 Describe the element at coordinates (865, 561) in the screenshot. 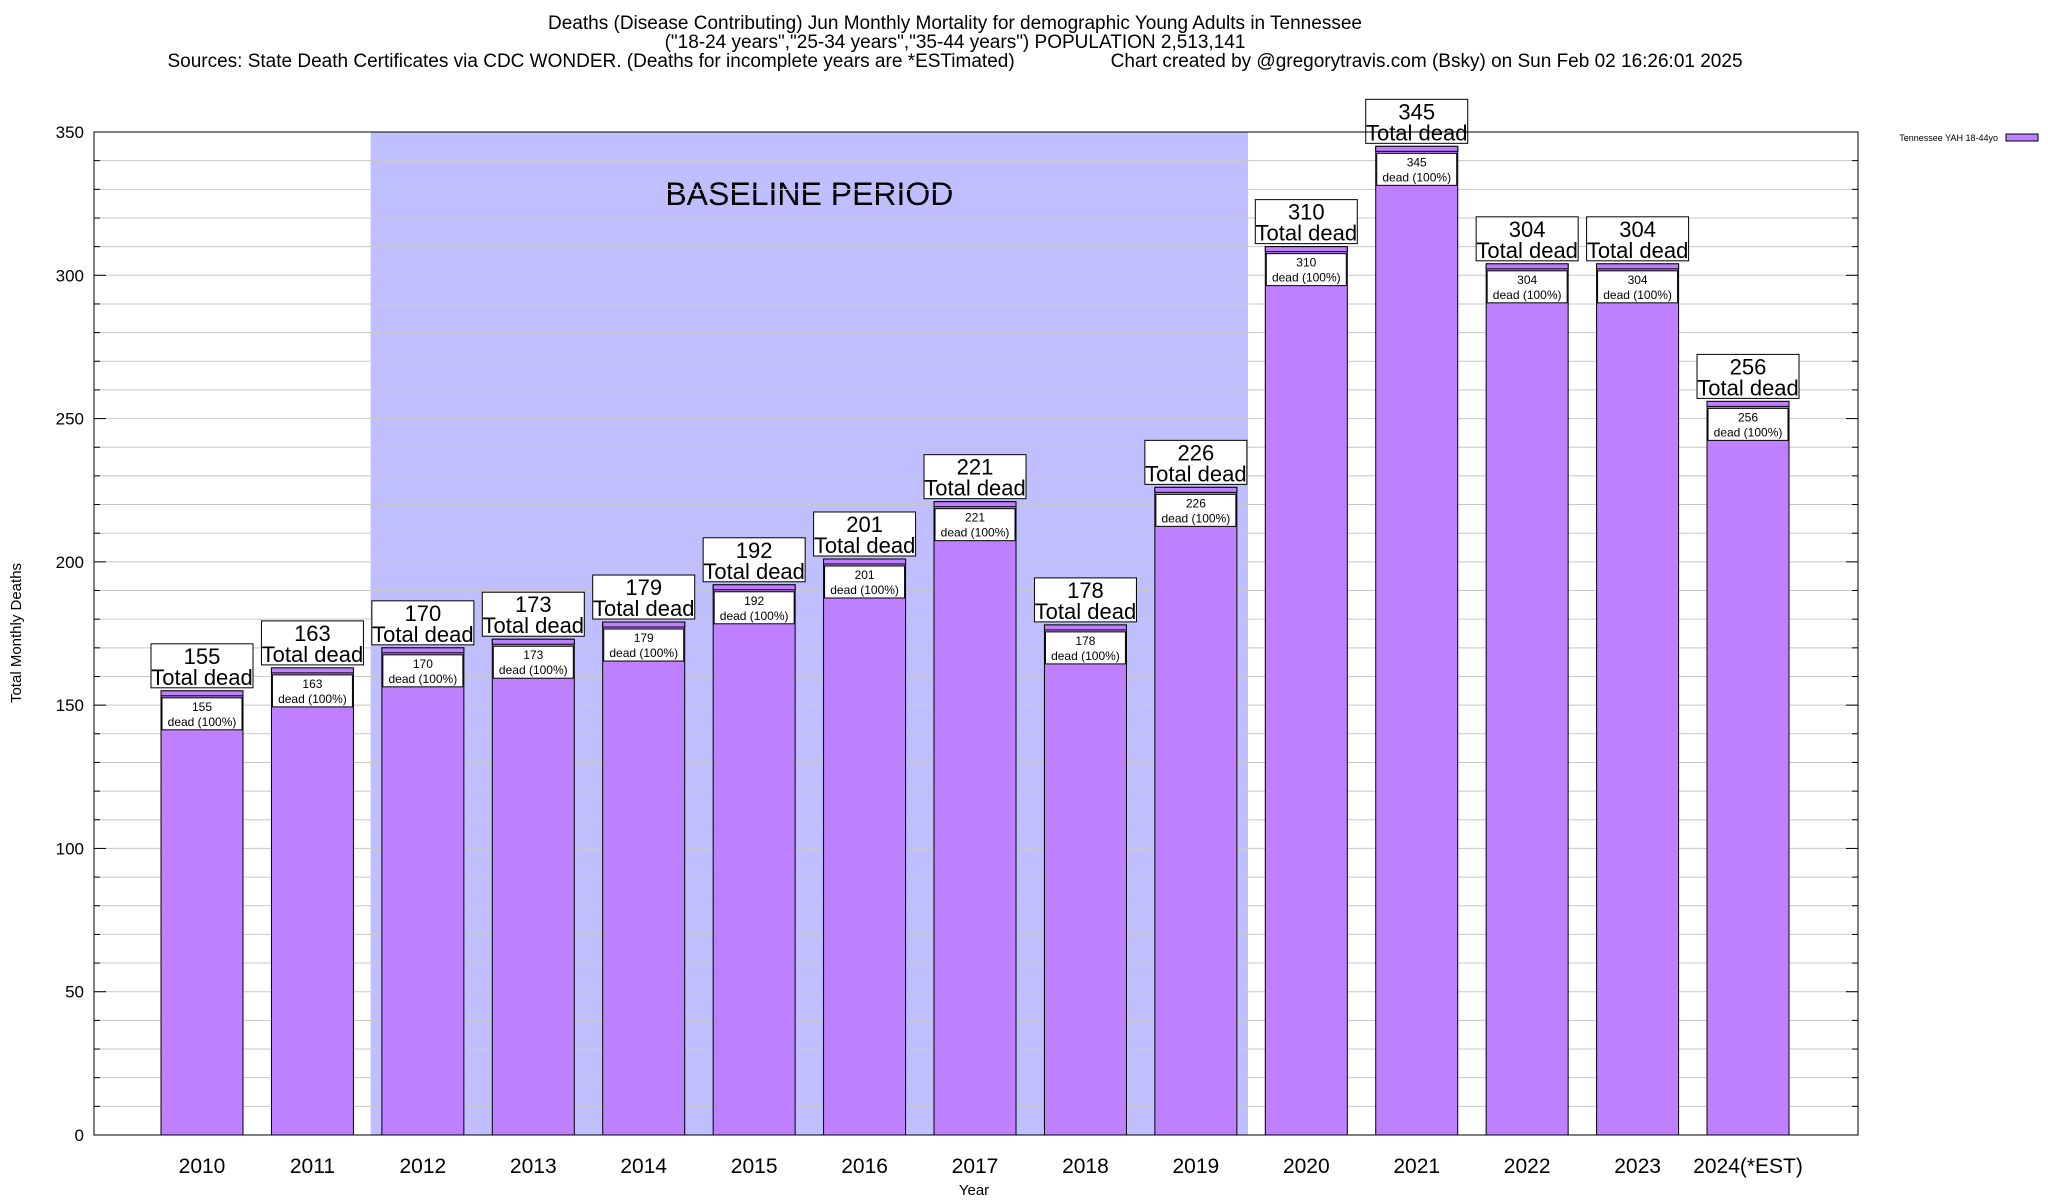

I see `bar-cap-2016` at that location.